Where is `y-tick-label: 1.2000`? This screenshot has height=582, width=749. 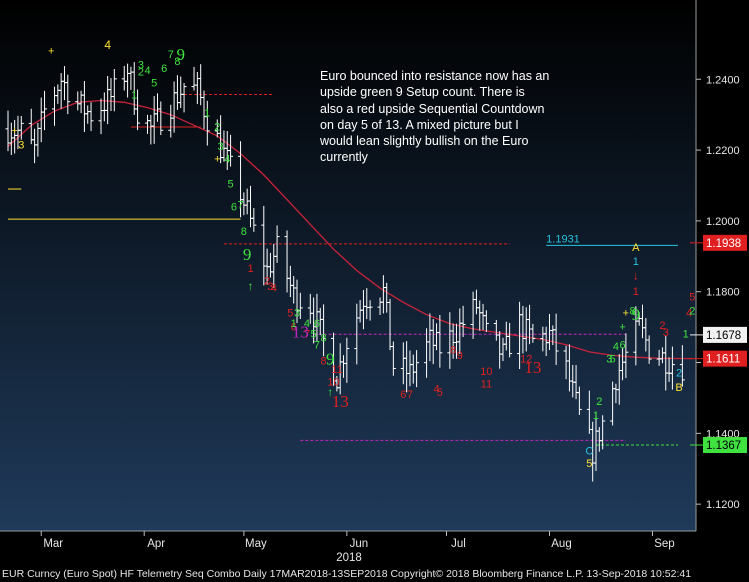 y-tick-label: 1.2000 is located at coordinates (723, 222).